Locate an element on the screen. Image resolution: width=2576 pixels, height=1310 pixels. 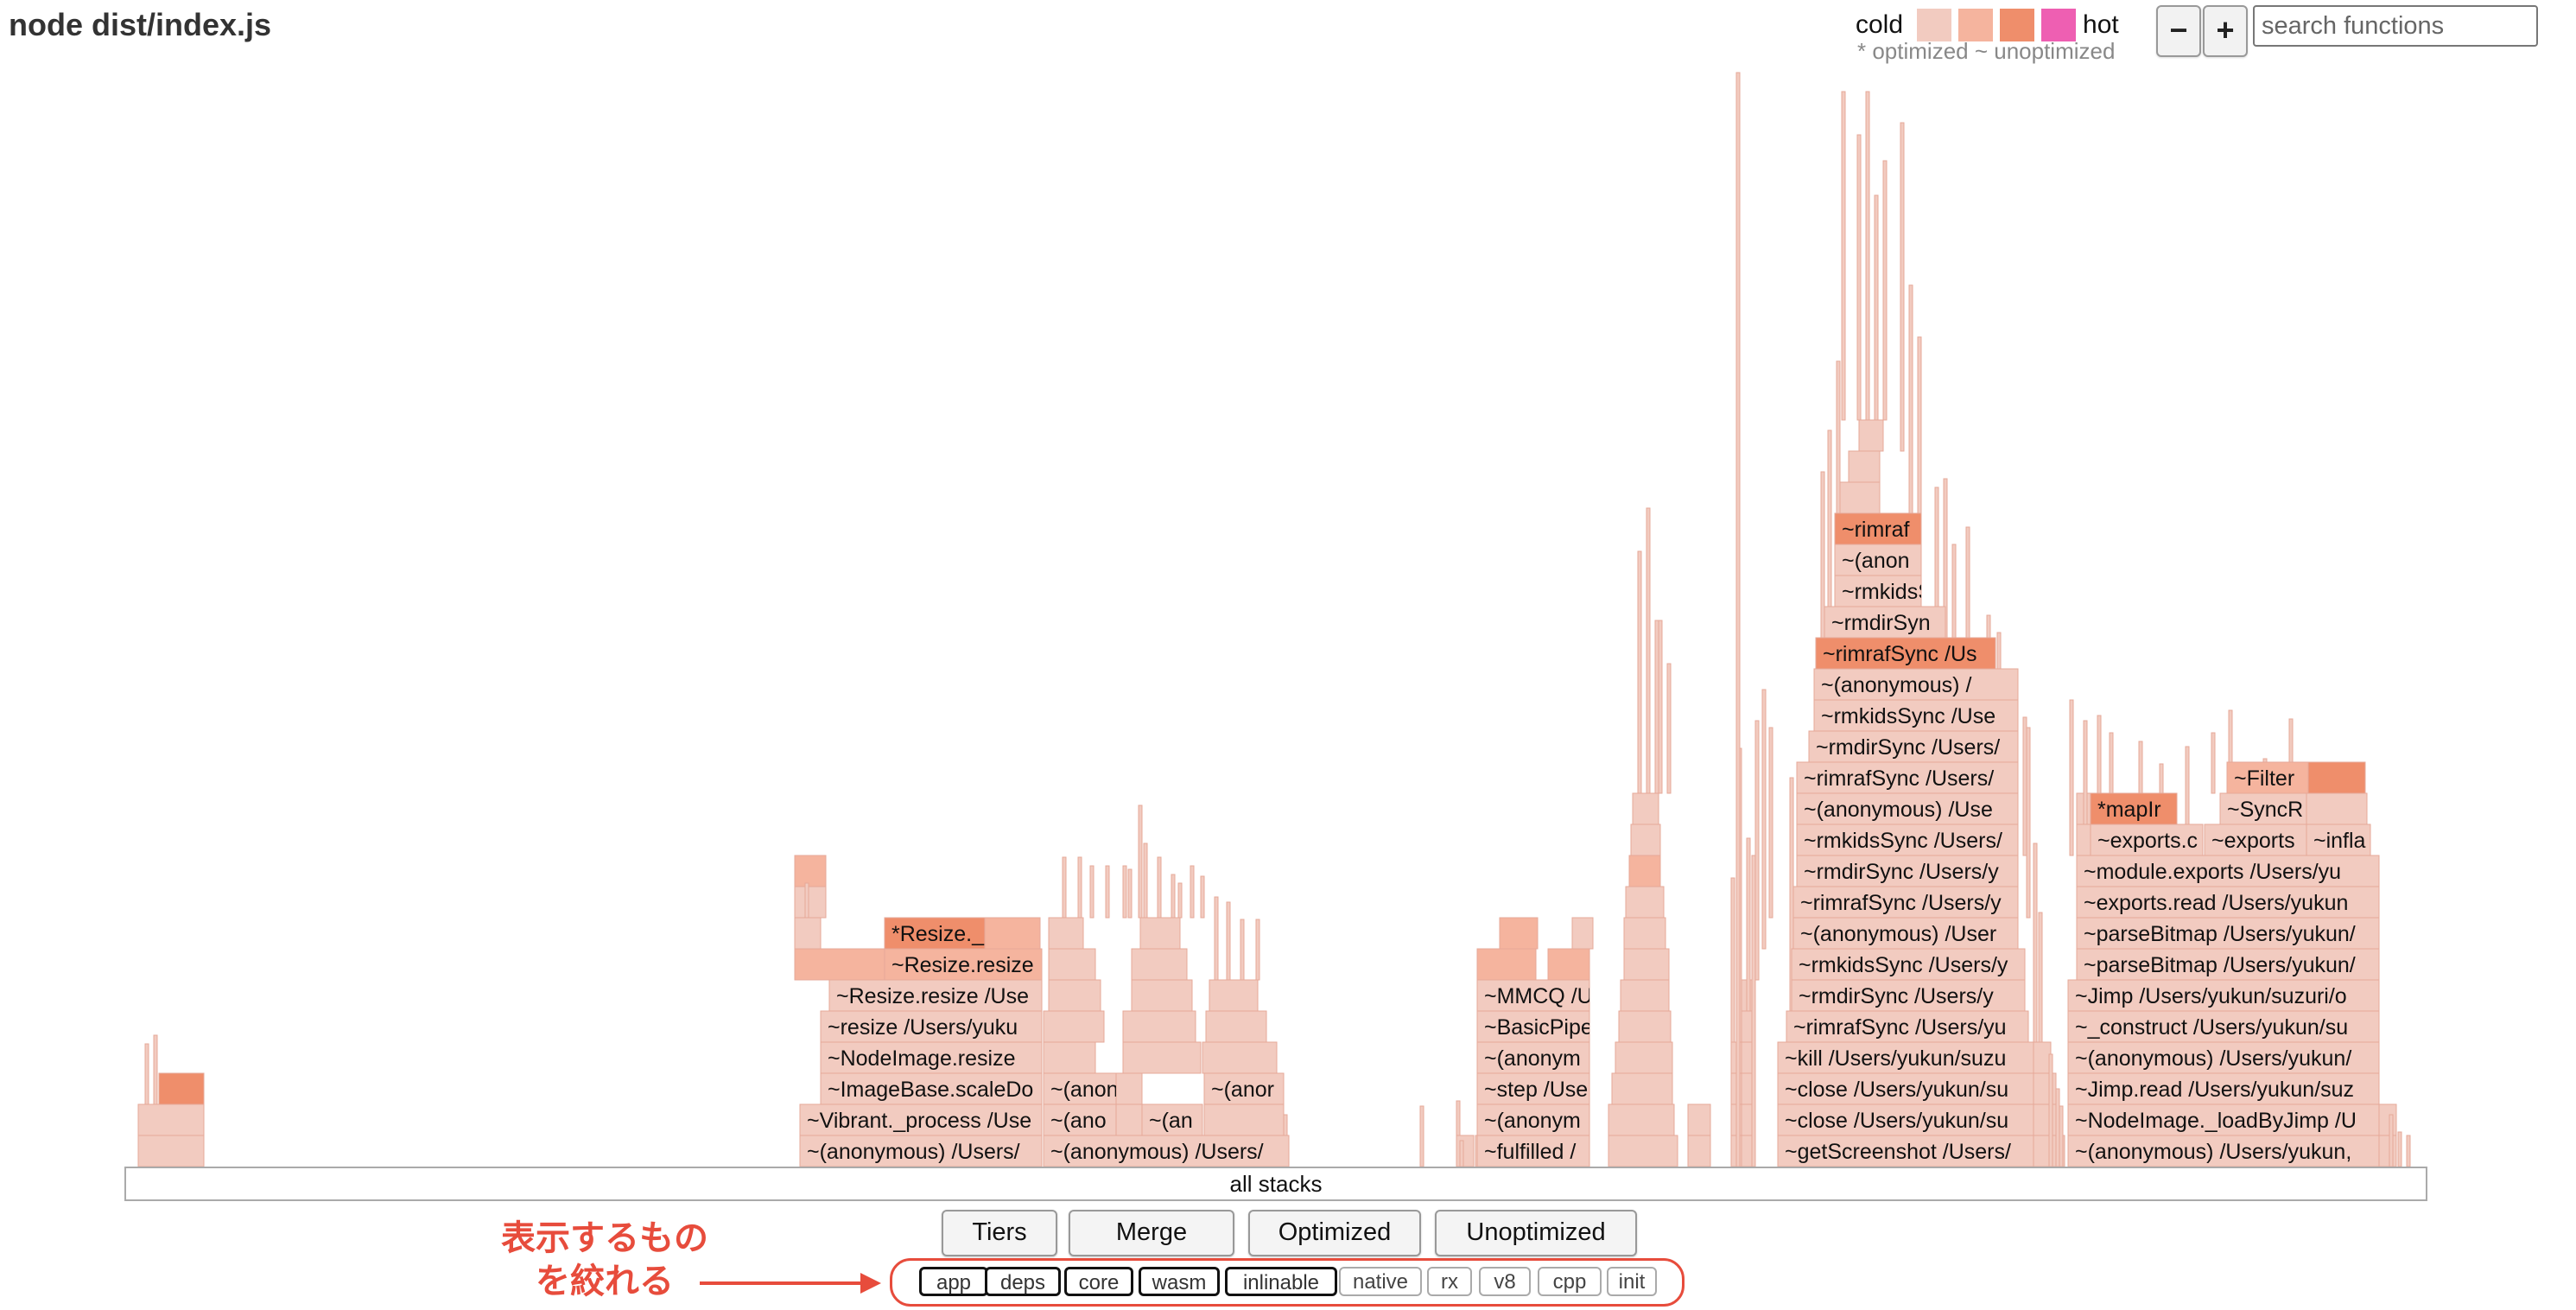
filter-chip-wasm: wasm is located at coordinates (1179, 1281).